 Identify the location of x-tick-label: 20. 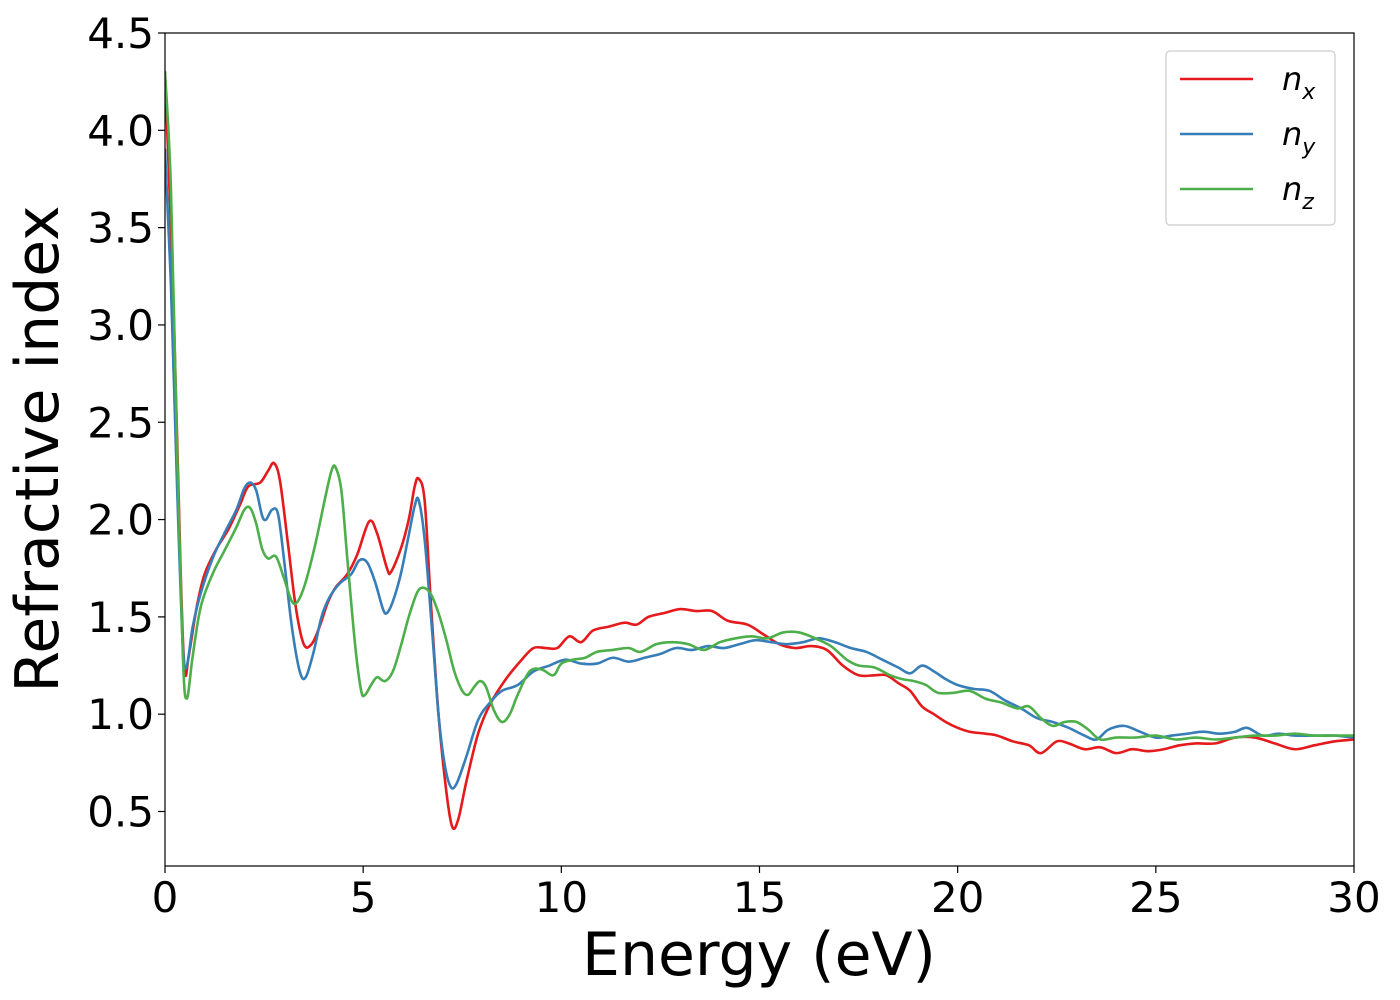
(957, 897).